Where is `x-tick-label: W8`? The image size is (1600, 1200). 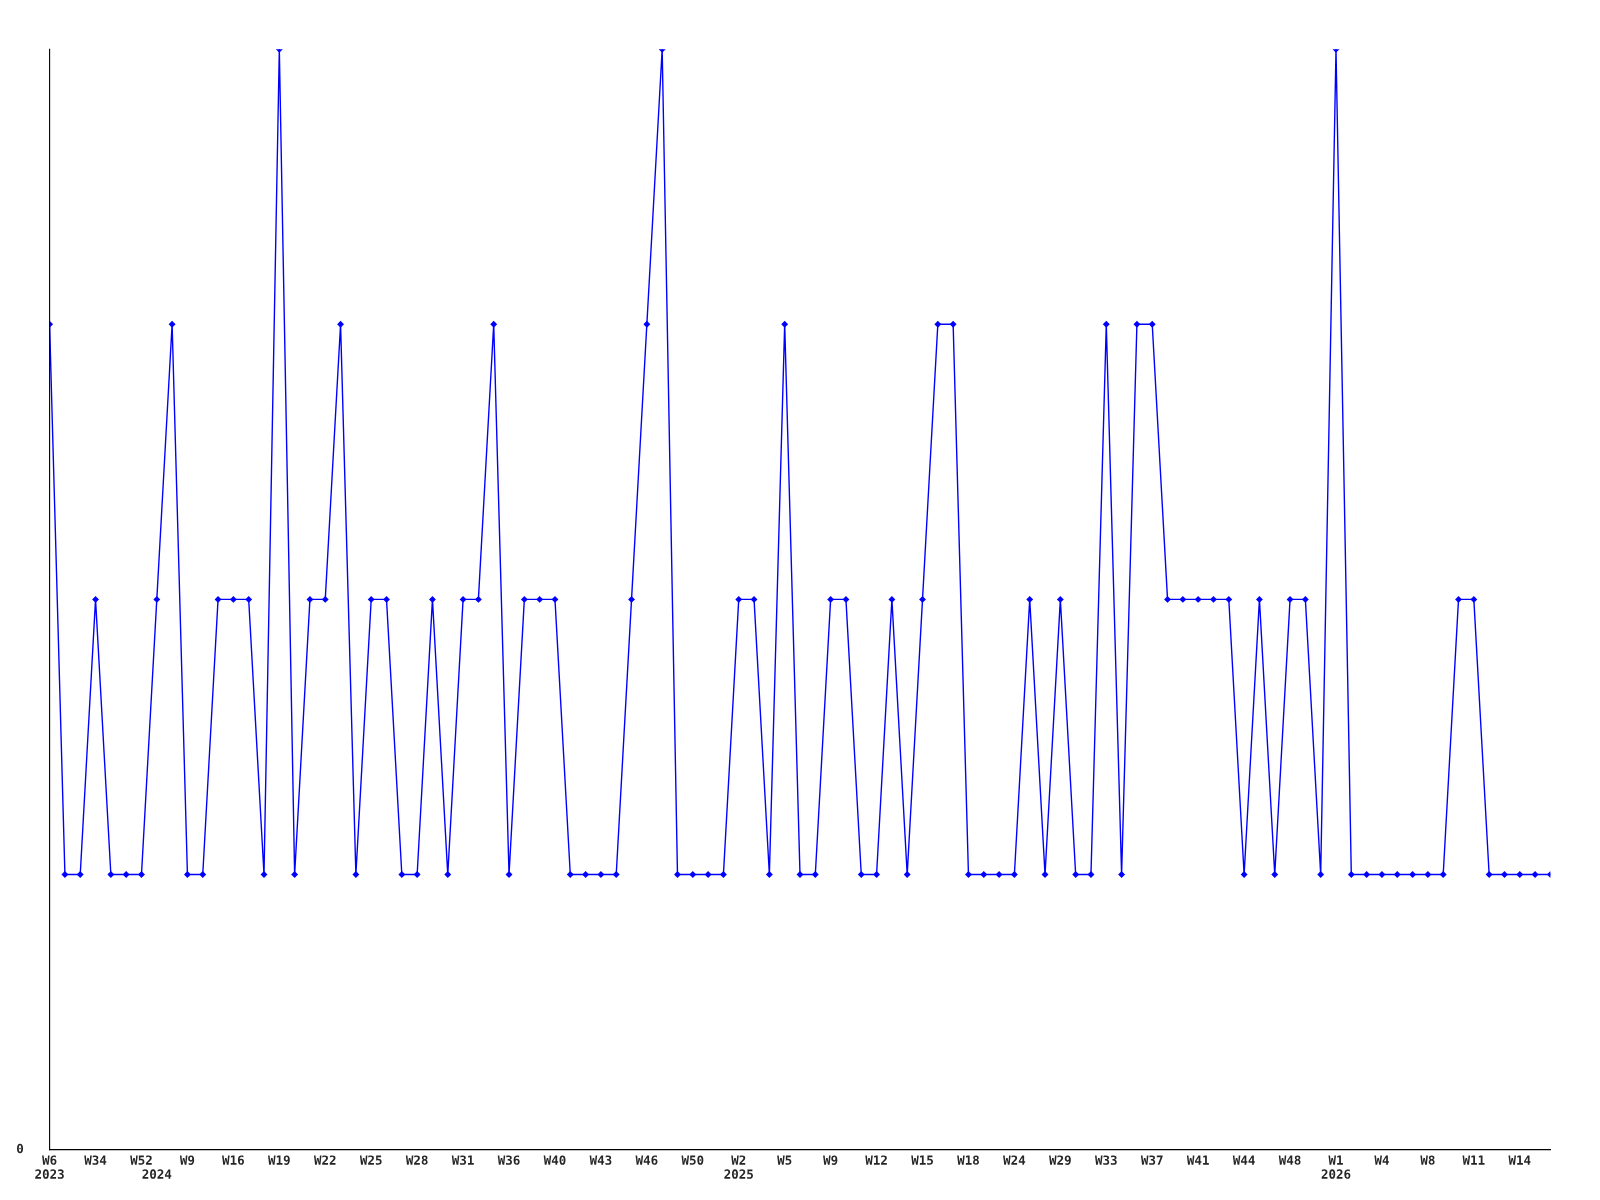
x-tick-label: W8 is located at coordinates (1427, 1160).